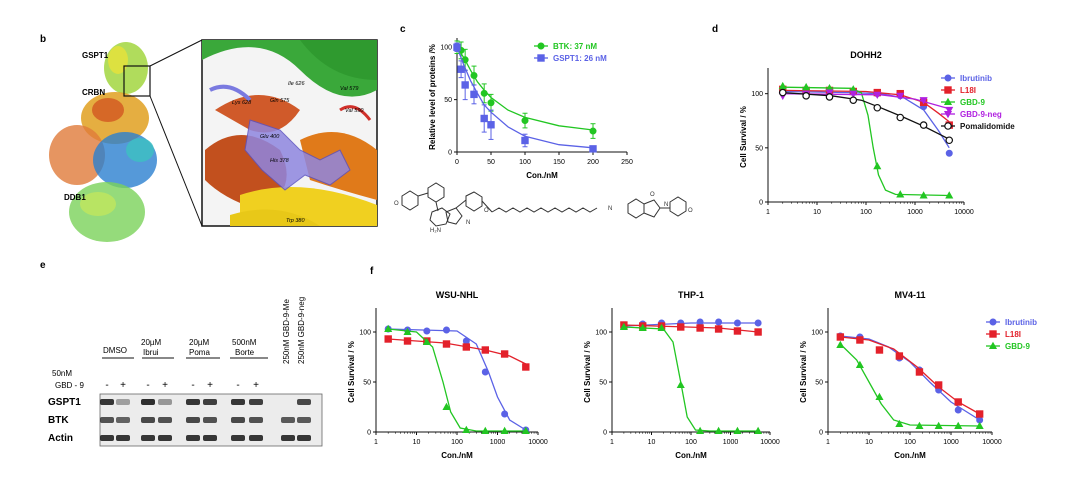  What do you see at coordinates (69, 385) in the screenshot?
I see `wb-row-label: GBD - 9` at bounding box center [69, 385].